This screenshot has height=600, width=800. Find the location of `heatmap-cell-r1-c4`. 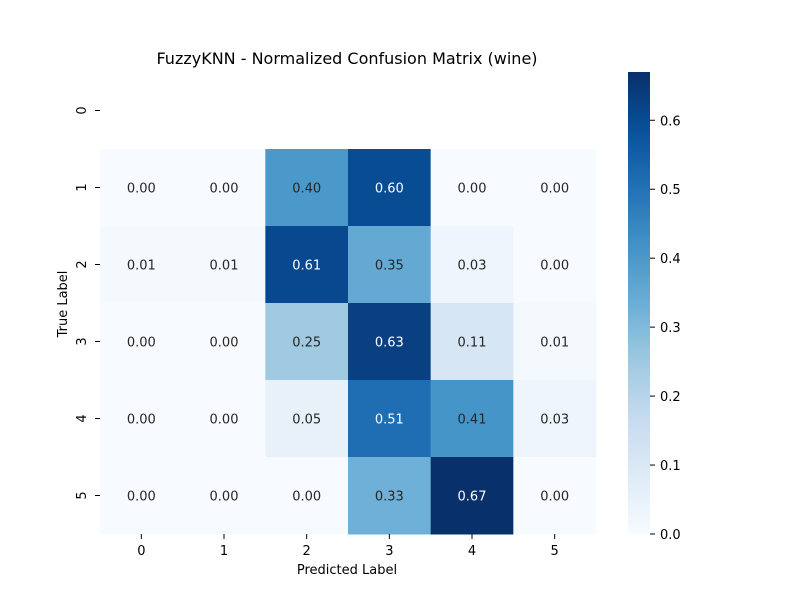

heatmap-cell-r1-c4 is located at coordinates (472, 188).